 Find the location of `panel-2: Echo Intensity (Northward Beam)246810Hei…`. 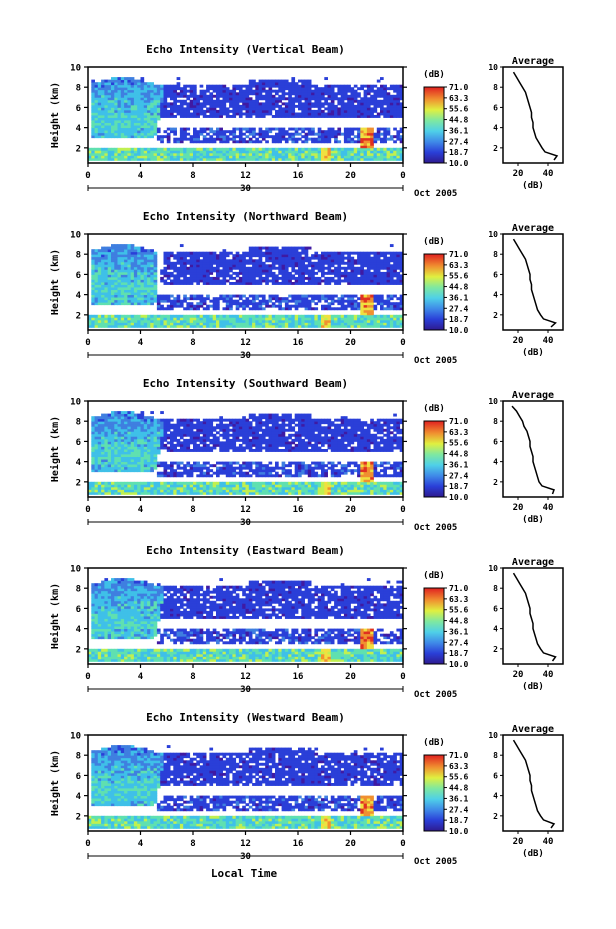

panel-2: Echo Intensity (Northward Beam)246810Hei… is located at coordinates (306, 288).